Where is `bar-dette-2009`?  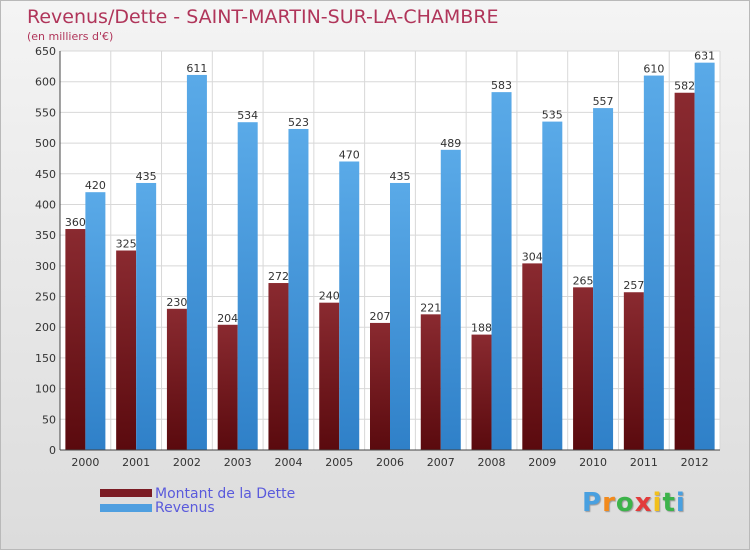
bar-dette-2009 is located at coordinates (532, 356).